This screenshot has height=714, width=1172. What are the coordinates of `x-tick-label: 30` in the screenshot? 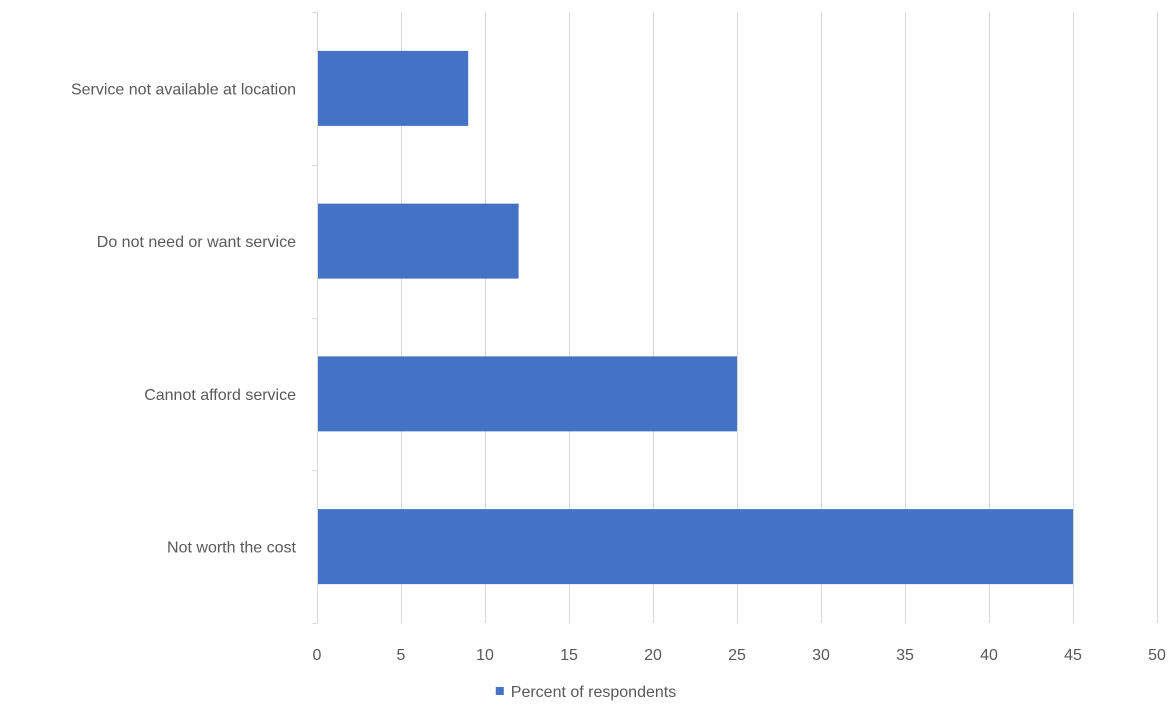 It's located at (821, 655).